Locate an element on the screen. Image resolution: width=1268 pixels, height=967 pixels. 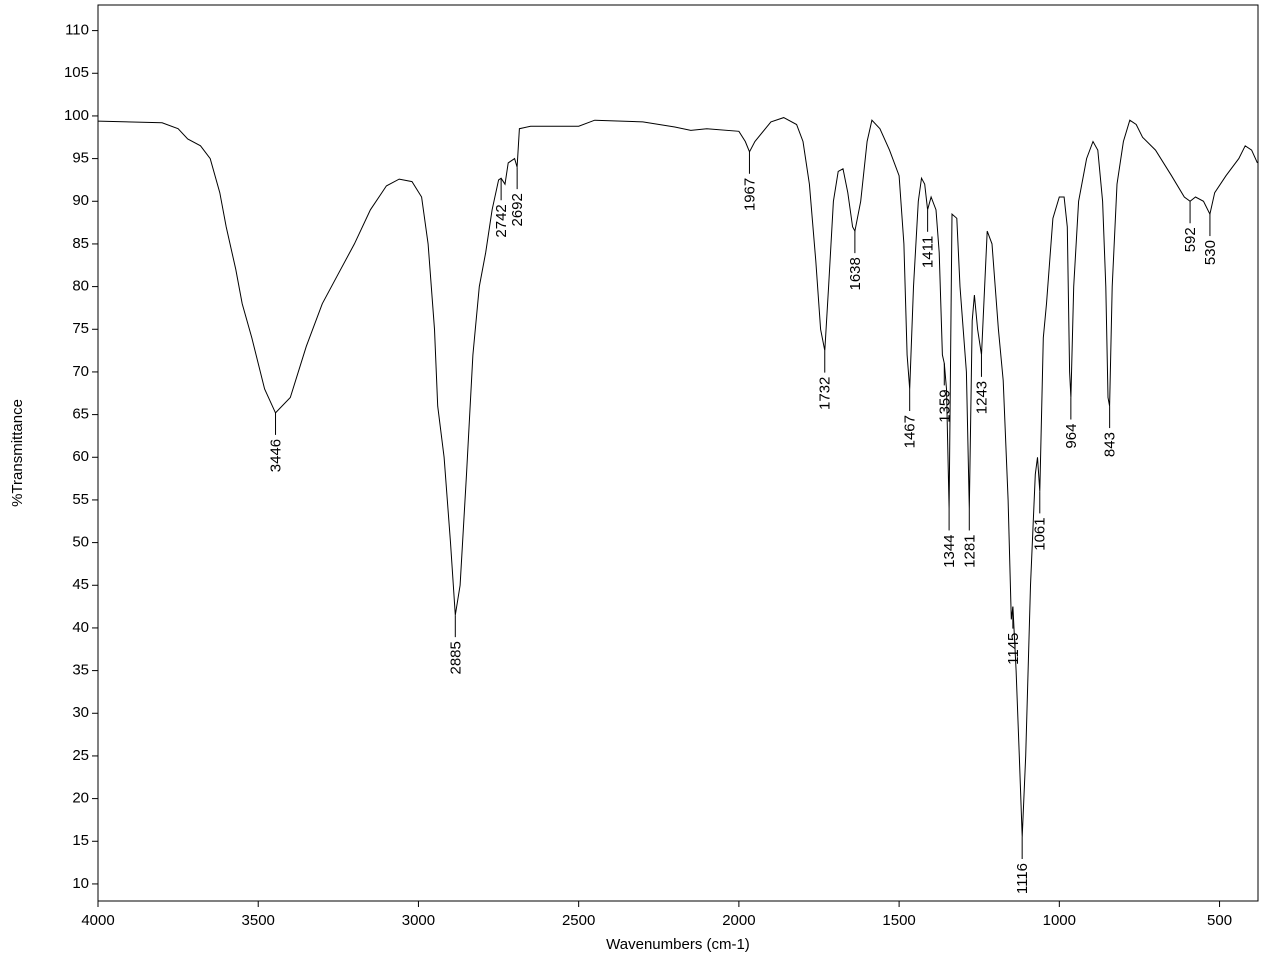
y-tick-label: 20 is located at coordinates (80, 798).